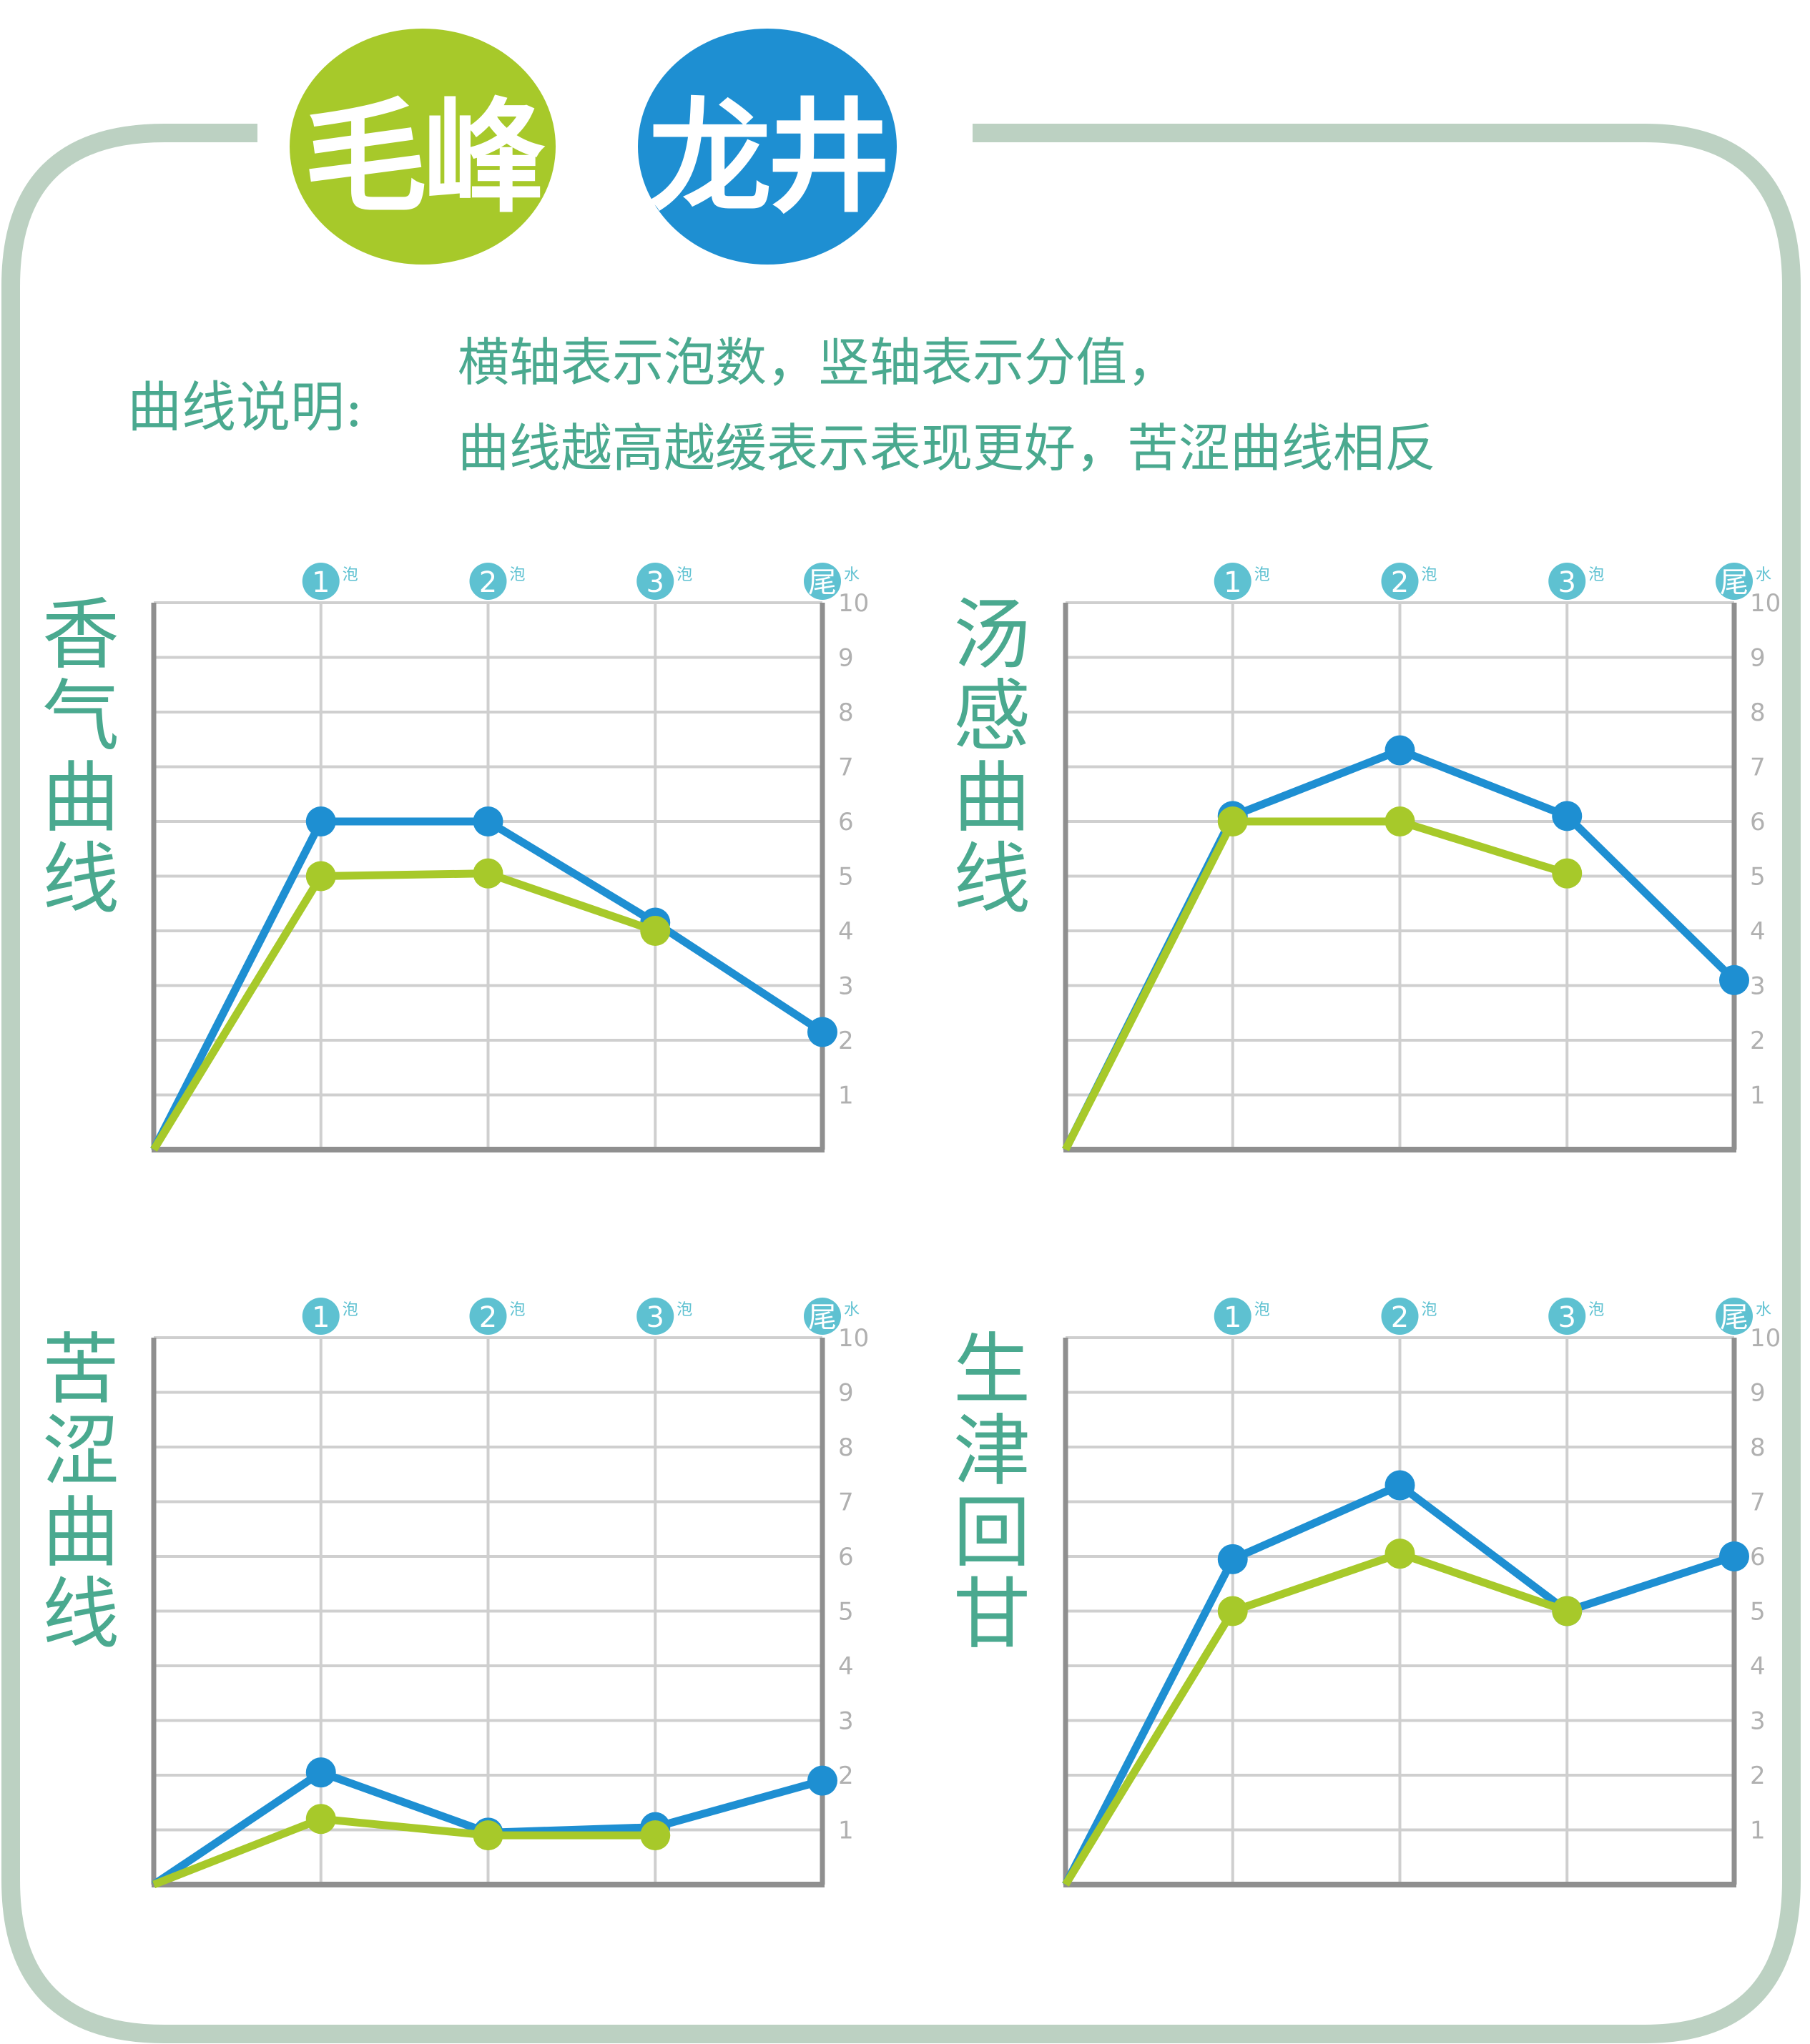 The image size is (1810, 2044). I want to click on chart-aftertaste: 123456789101 泡 2 泡 3 泡尾水, so click(1421, 1592).